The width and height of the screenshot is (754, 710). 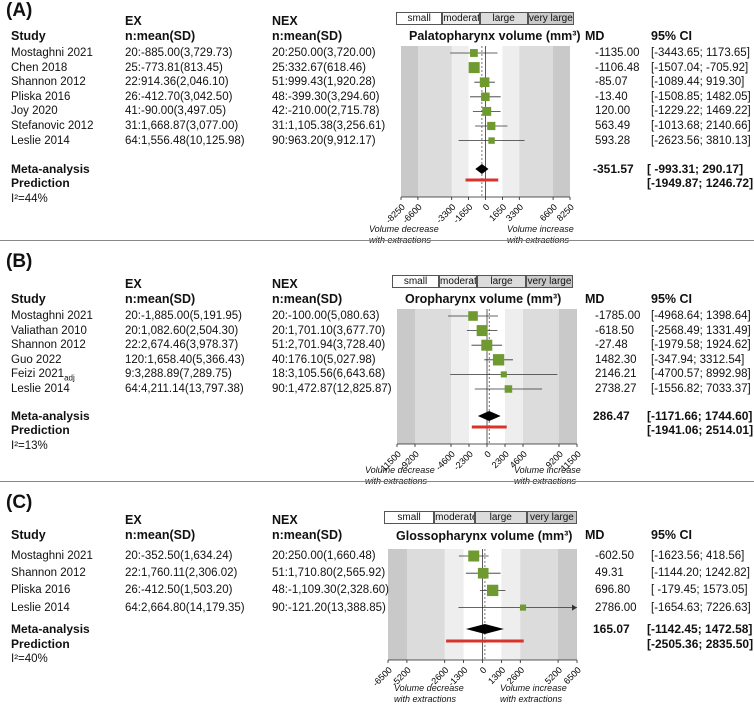 What do you see at coordinates (382, 676) in the screenshot?
I see `x-tick-label: -6500` at bounding box center [382, 676].